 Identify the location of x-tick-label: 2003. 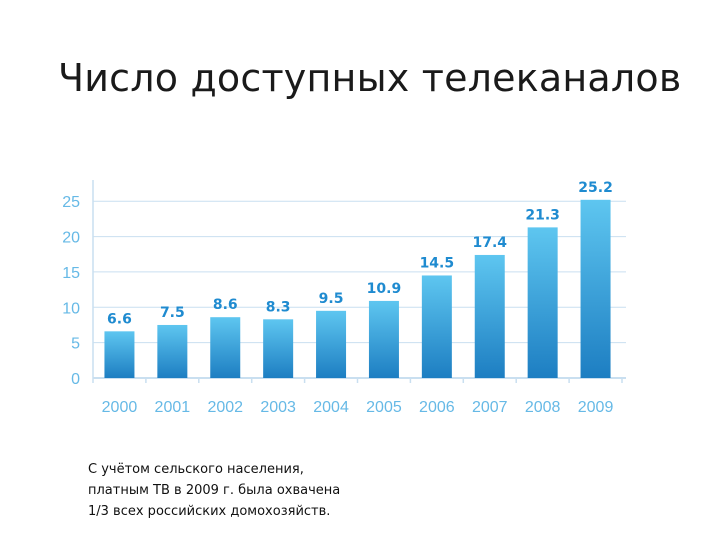
(278, 407).